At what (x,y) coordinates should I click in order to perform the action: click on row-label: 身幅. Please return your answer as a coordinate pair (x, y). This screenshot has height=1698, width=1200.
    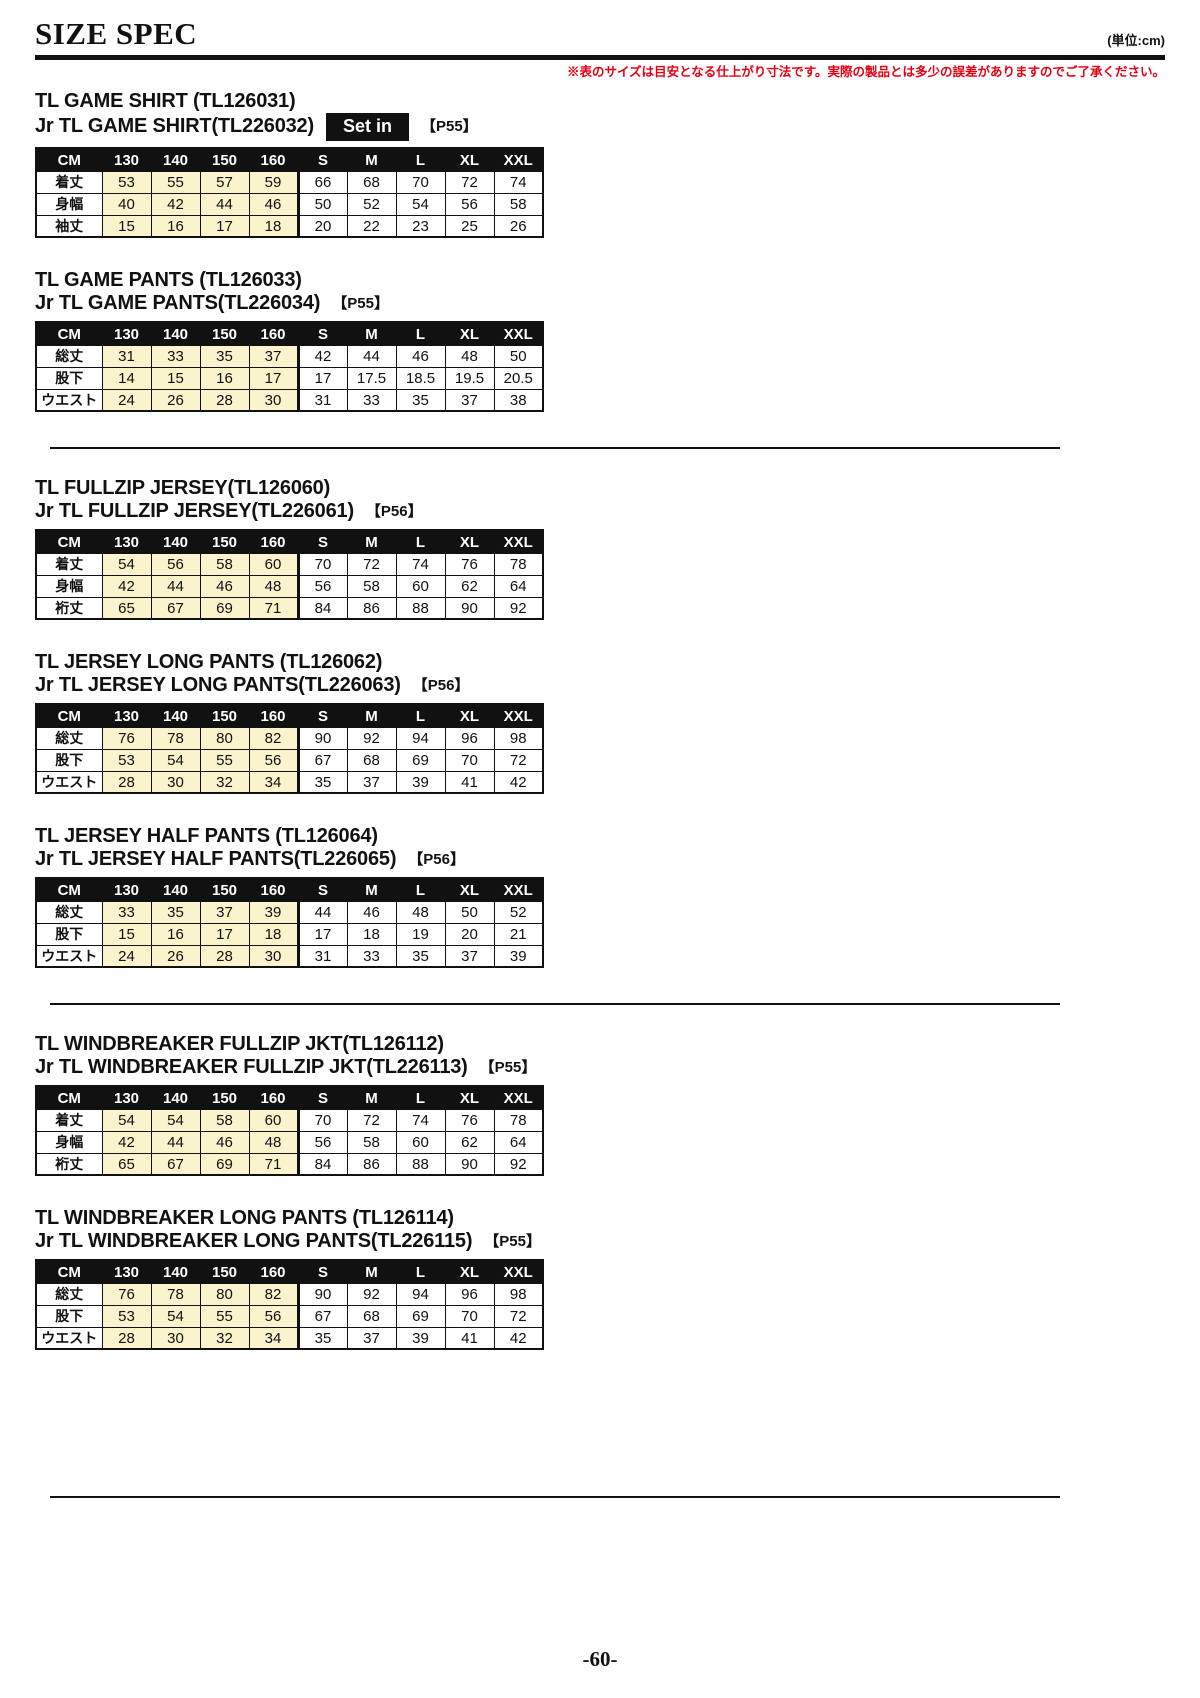
    Looking at the image, I should click on (69, 1142).